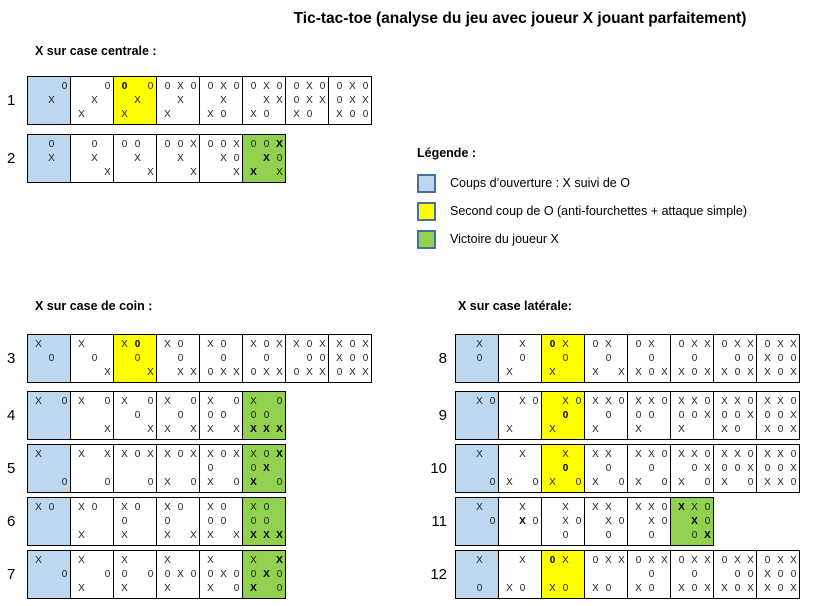 The height and width of the screenshot is (606, 823). I want to click on row-number: 4, so click(11, 415).